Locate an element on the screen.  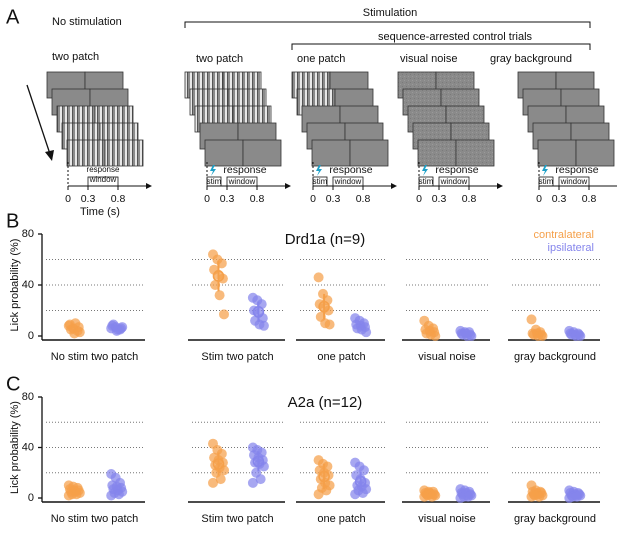
control-header: sequence-arrested control trials is located at coordinates (455, 37).